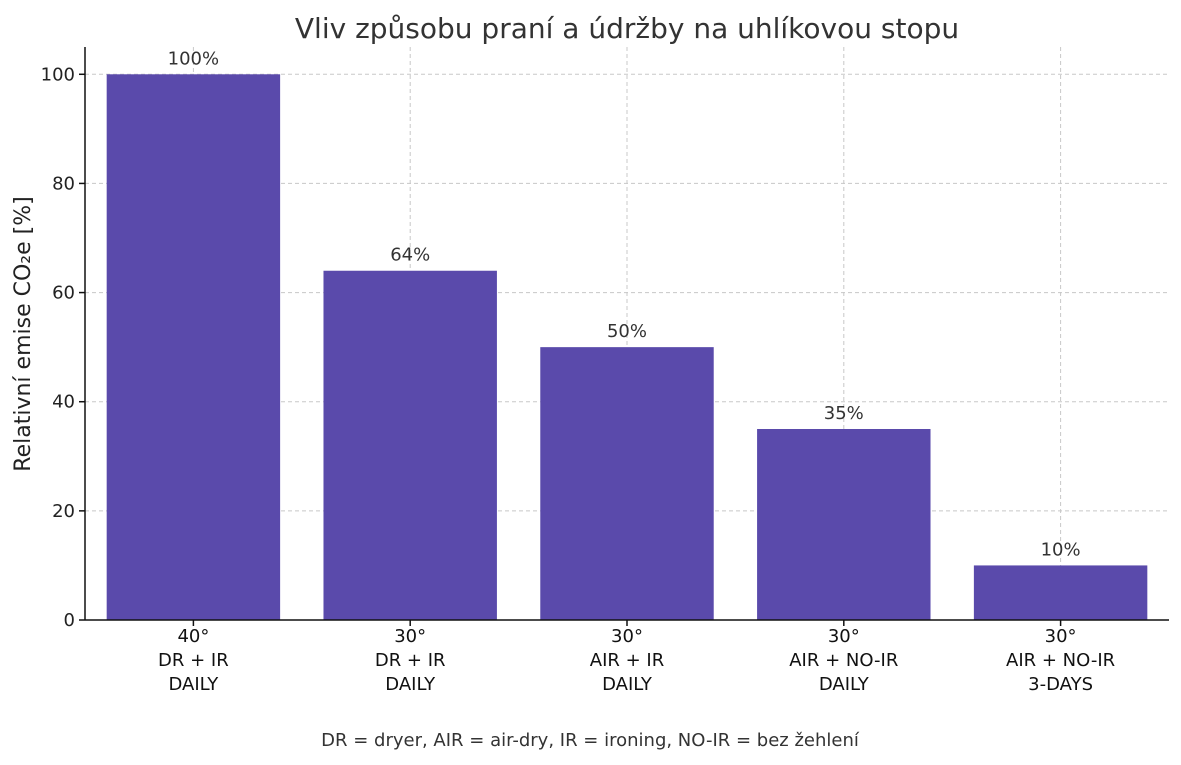 This screenshot has height=765, width=1181. Describe the element at coordinates (58, 74) in the screenshot. I see `y-tick-label: 100` at that location.